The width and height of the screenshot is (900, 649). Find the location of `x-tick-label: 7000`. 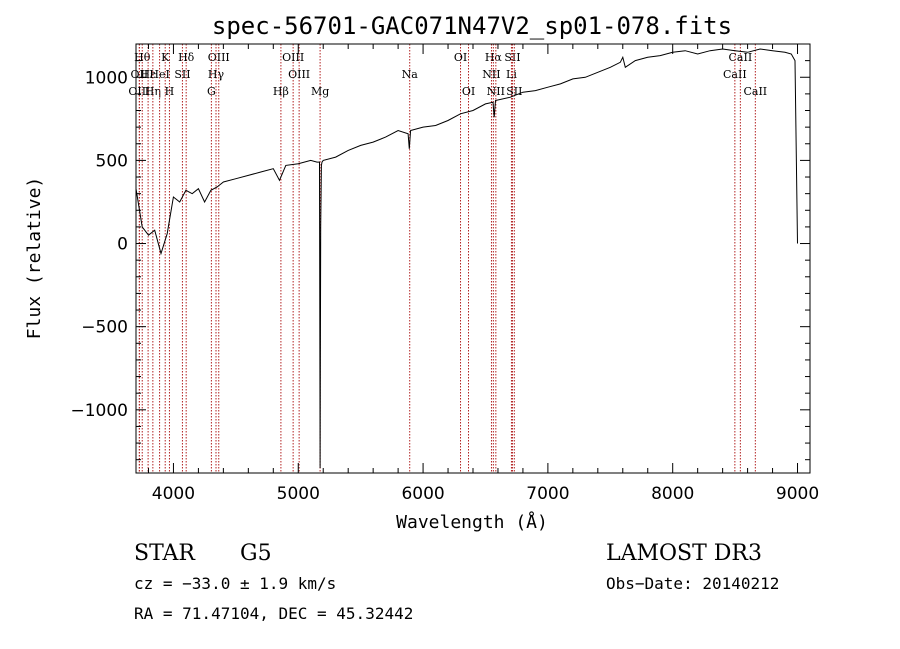

x-tick-label: 7000 is located at coordinates (547, 494).